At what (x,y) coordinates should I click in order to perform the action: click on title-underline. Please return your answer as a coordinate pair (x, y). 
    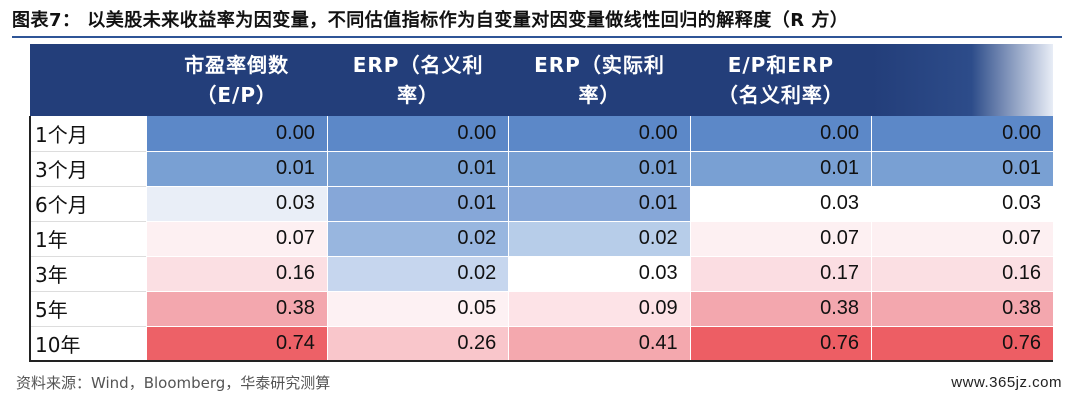
    Looking at the image, I should click on (537, 37).